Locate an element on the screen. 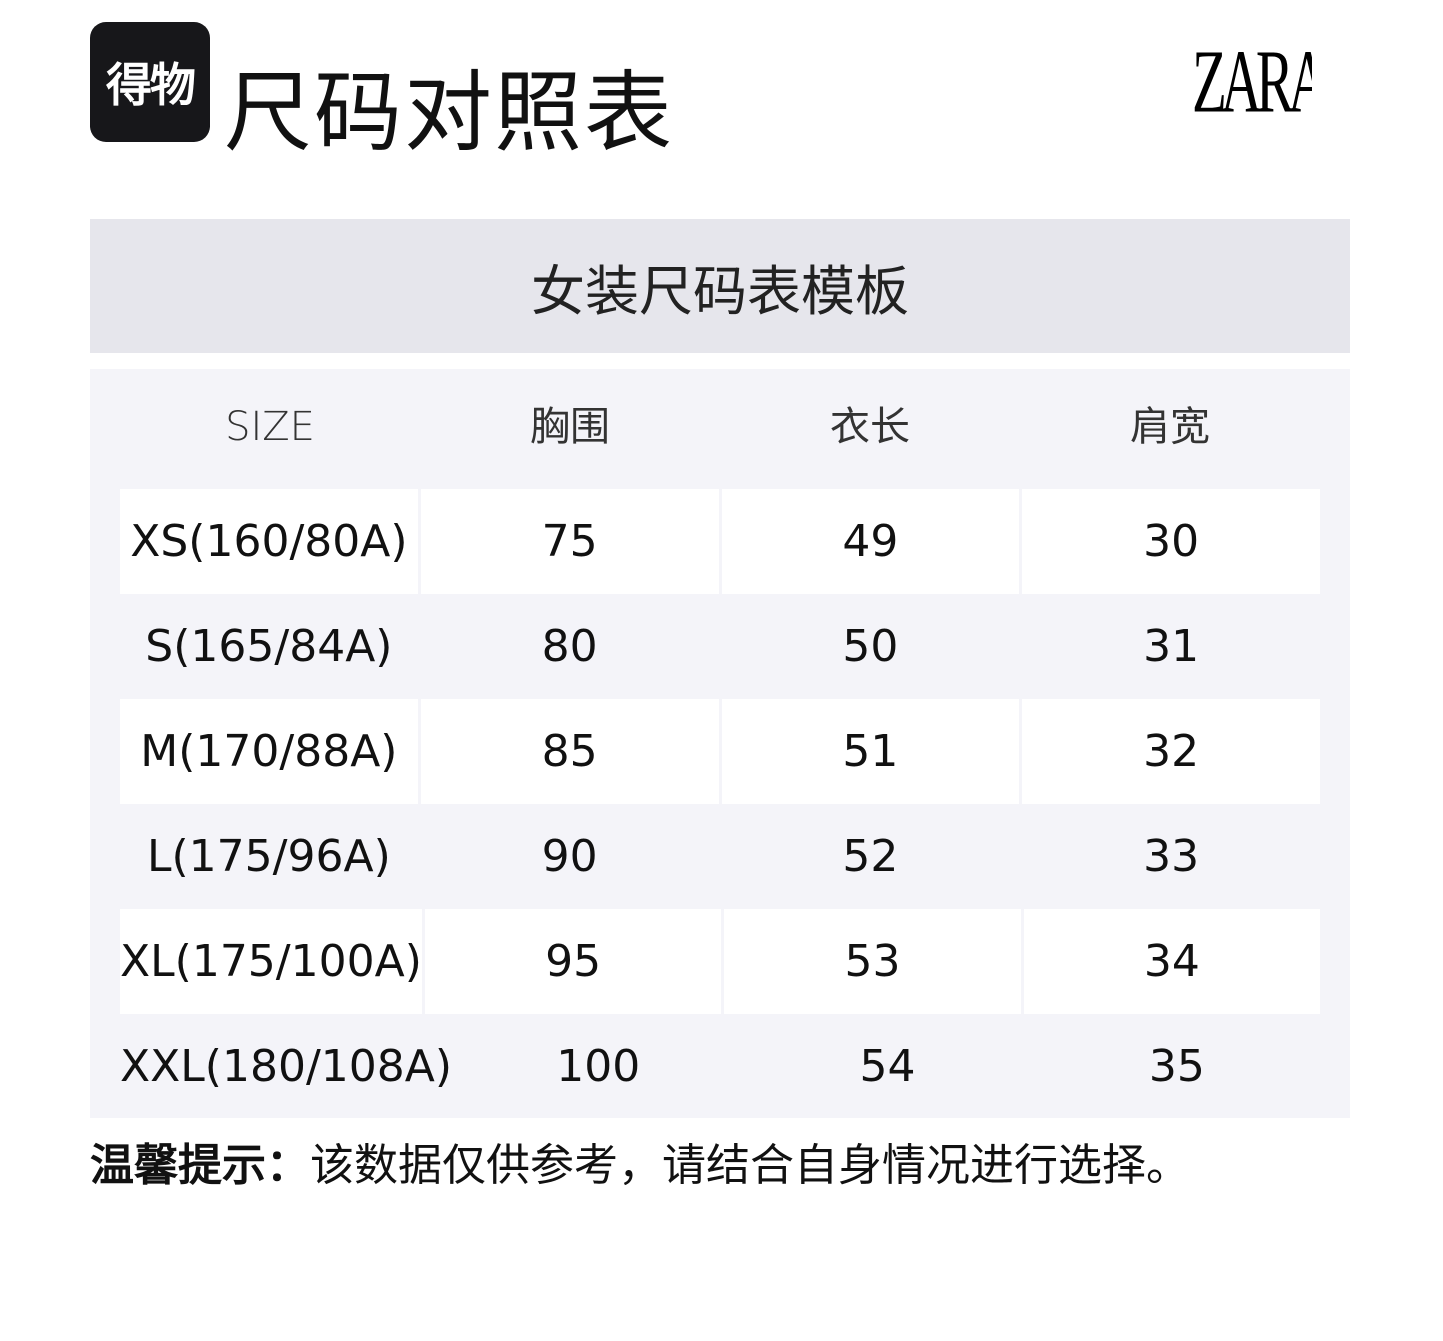  dewu-logo-text: 得物 is located at coordinates (151, 85).